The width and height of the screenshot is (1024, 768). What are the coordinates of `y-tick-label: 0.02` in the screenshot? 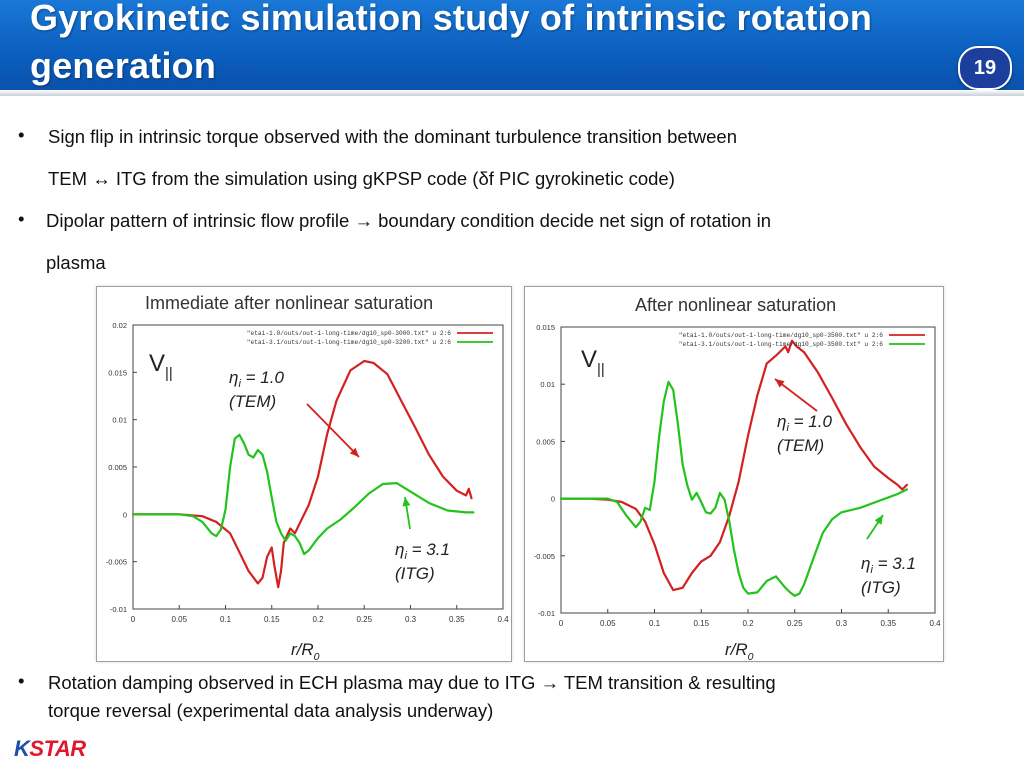 It's located at (119, 325).